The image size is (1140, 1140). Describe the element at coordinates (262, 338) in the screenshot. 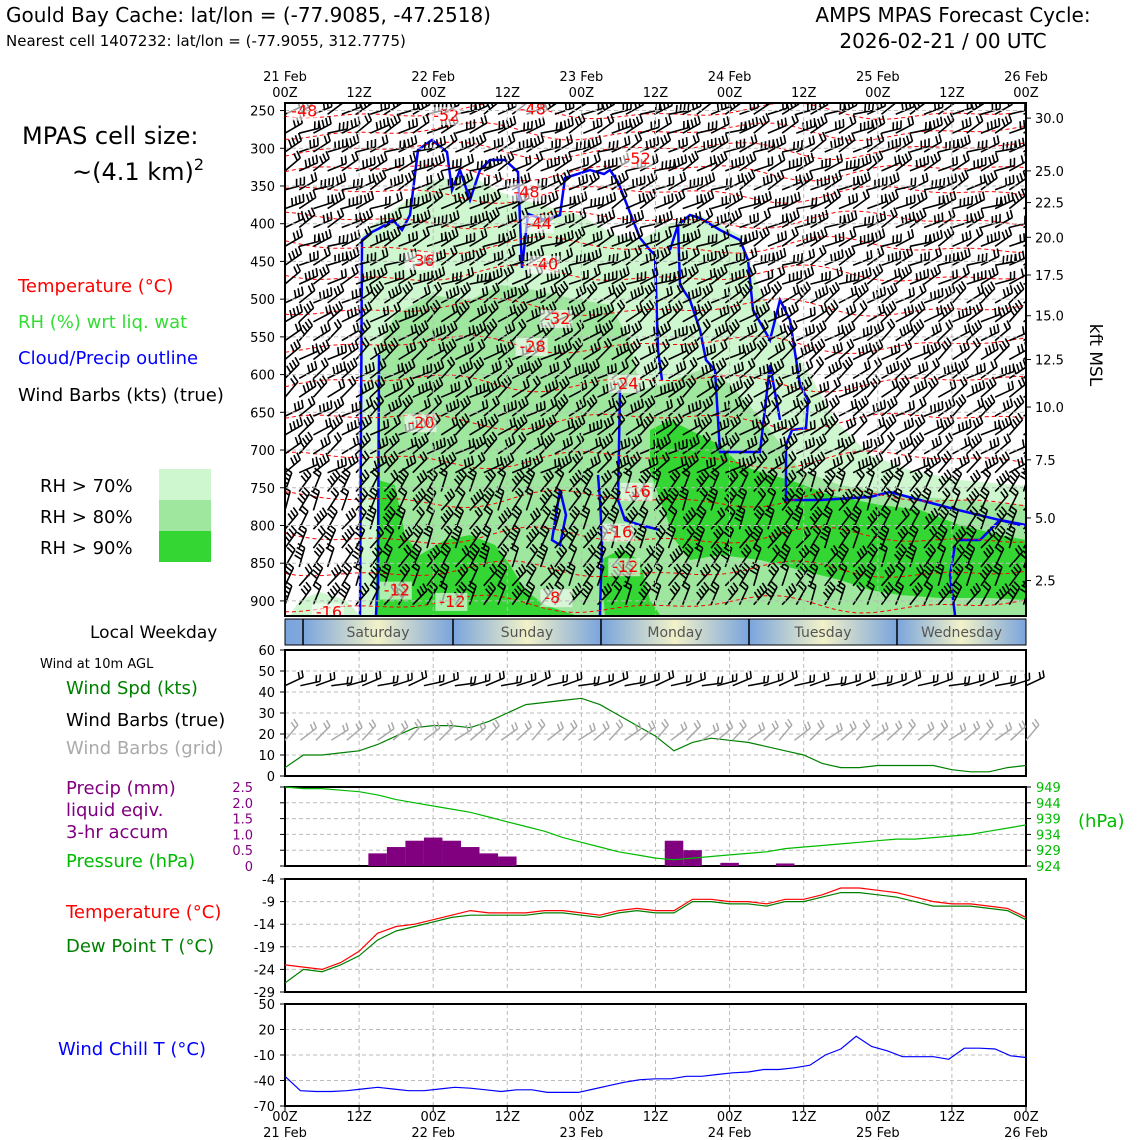

I see `pressure-tick-label: 550` at that location.